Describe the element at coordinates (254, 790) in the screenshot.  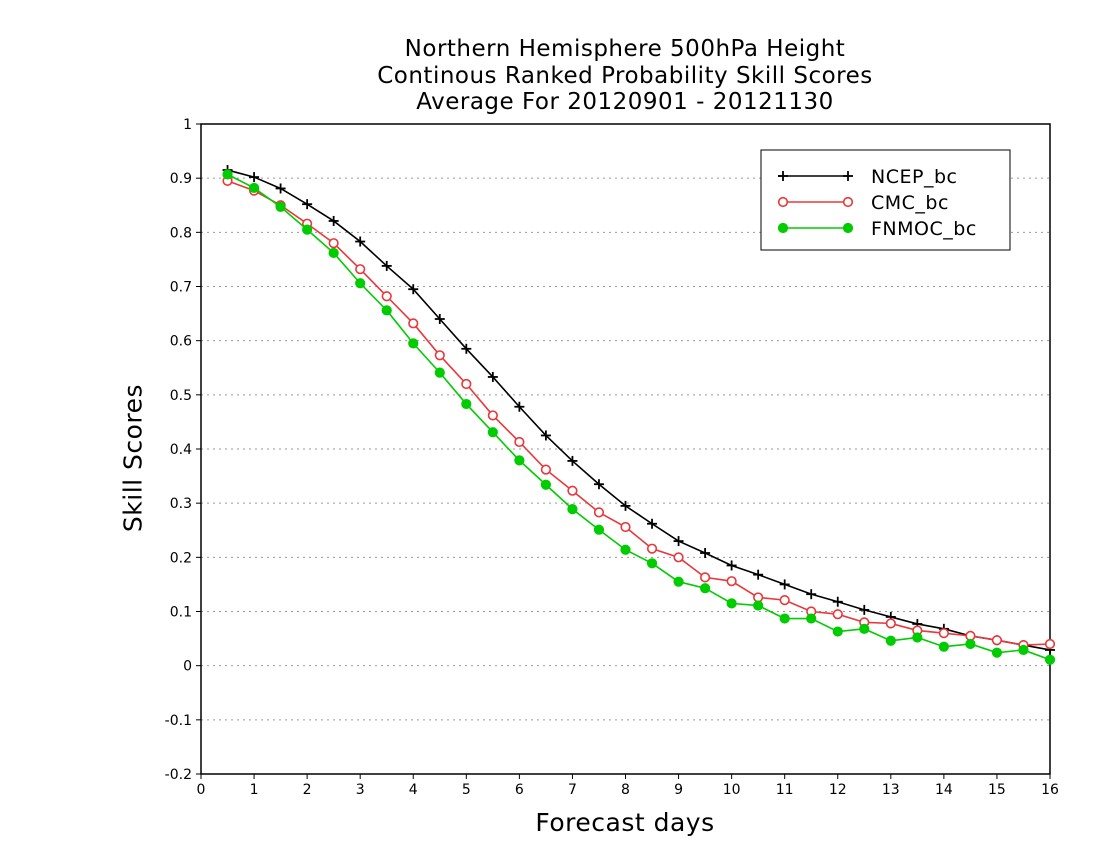
I see `x-tick-label: 1` at that location.